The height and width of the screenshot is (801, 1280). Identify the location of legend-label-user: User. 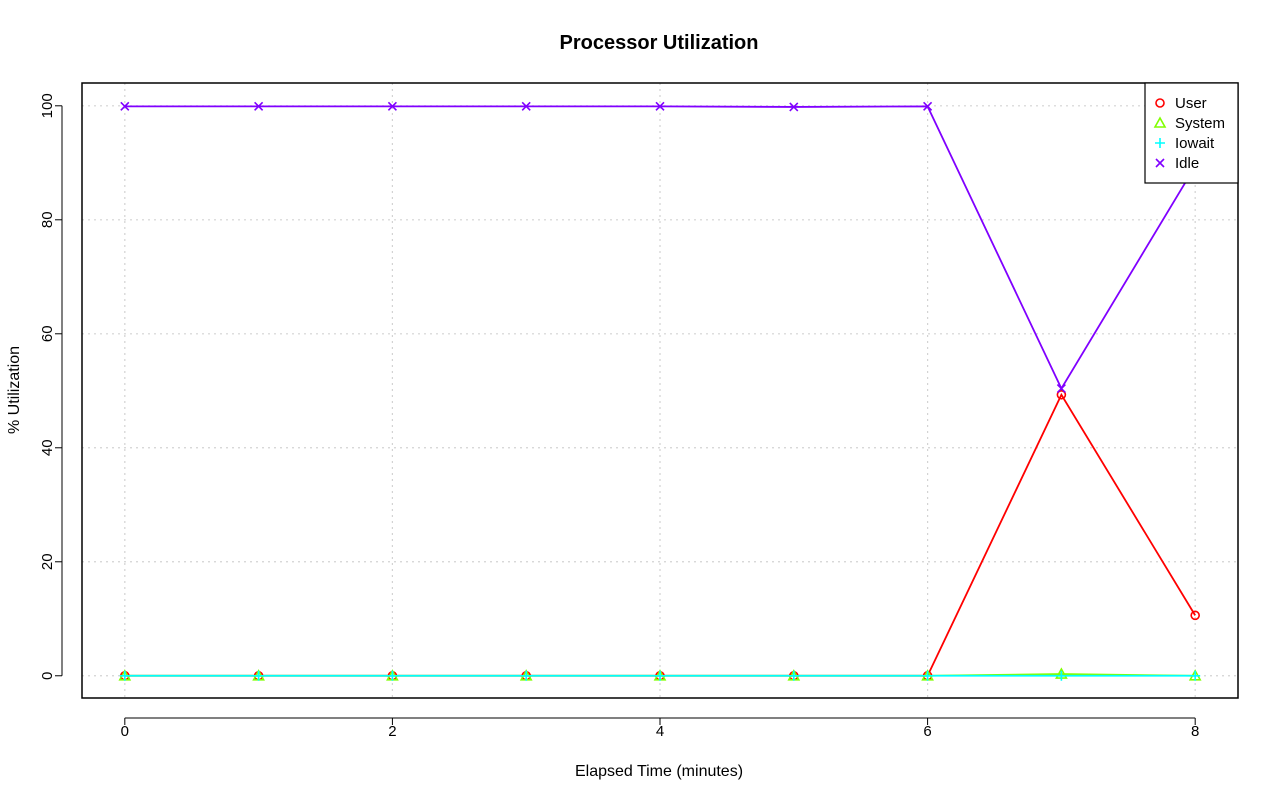
(1191, 103).